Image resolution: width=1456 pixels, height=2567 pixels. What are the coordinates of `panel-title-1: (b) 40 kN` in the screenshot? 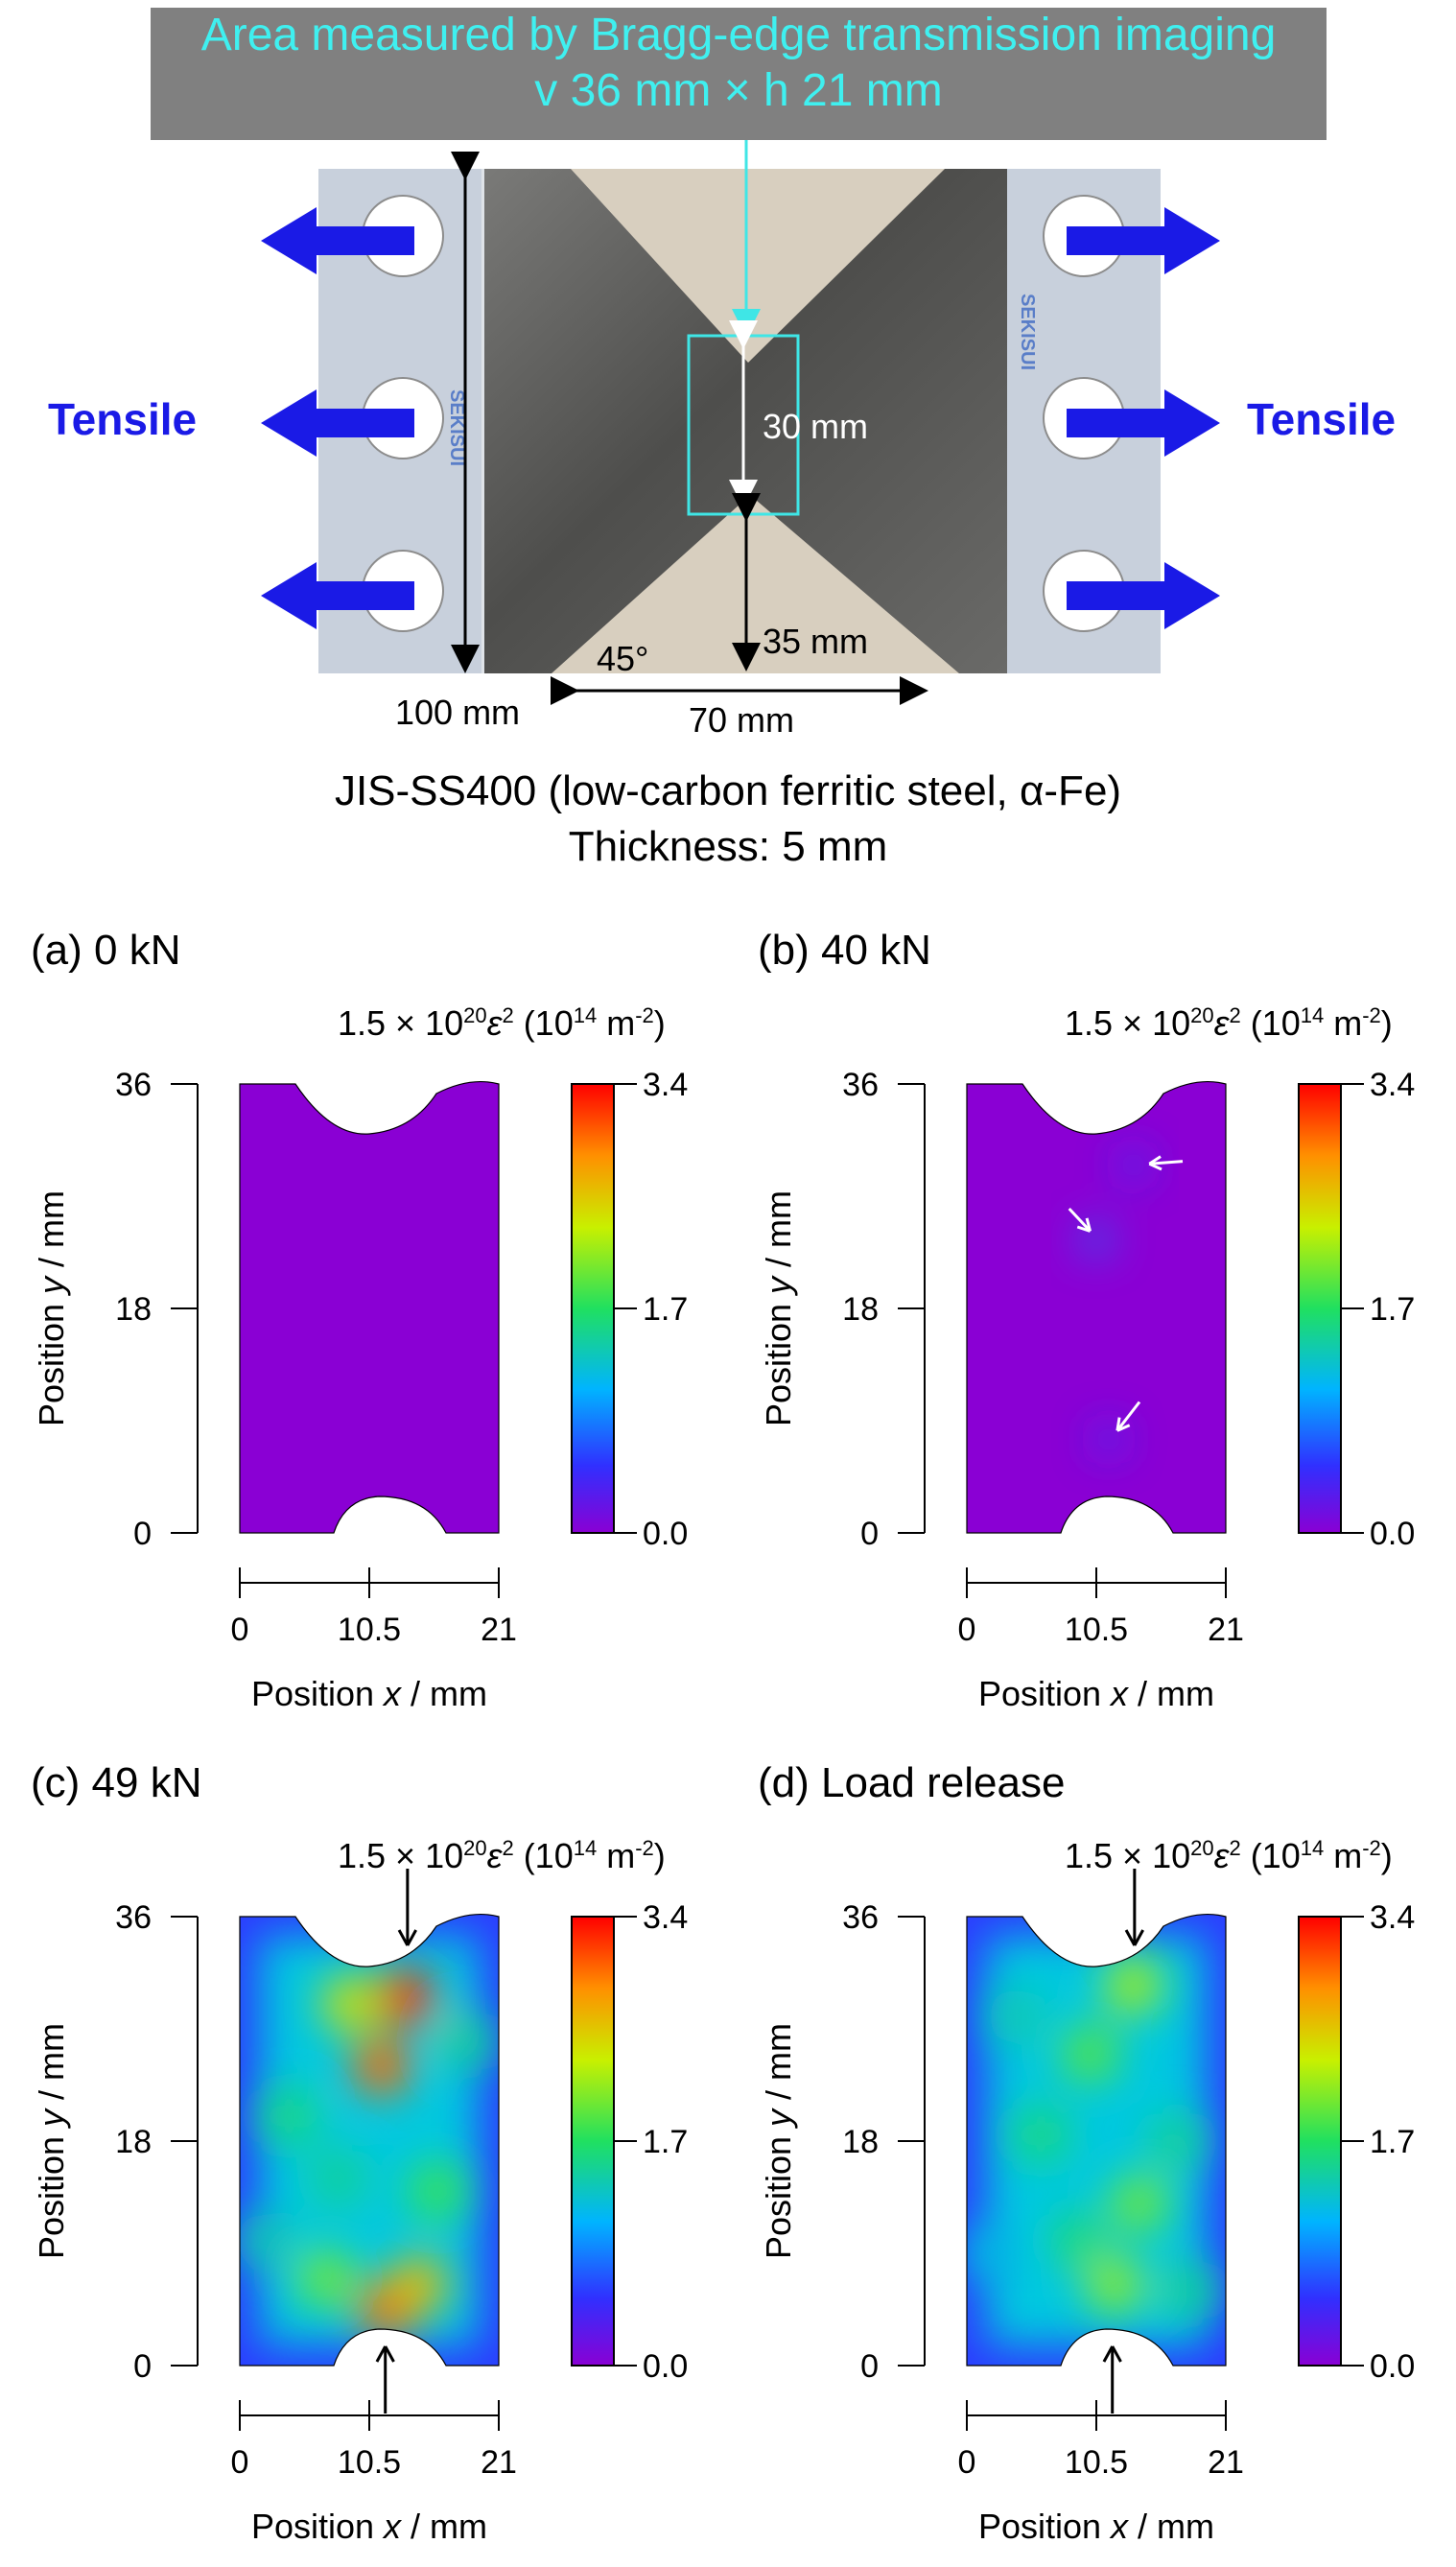 It's located at (845, 950).